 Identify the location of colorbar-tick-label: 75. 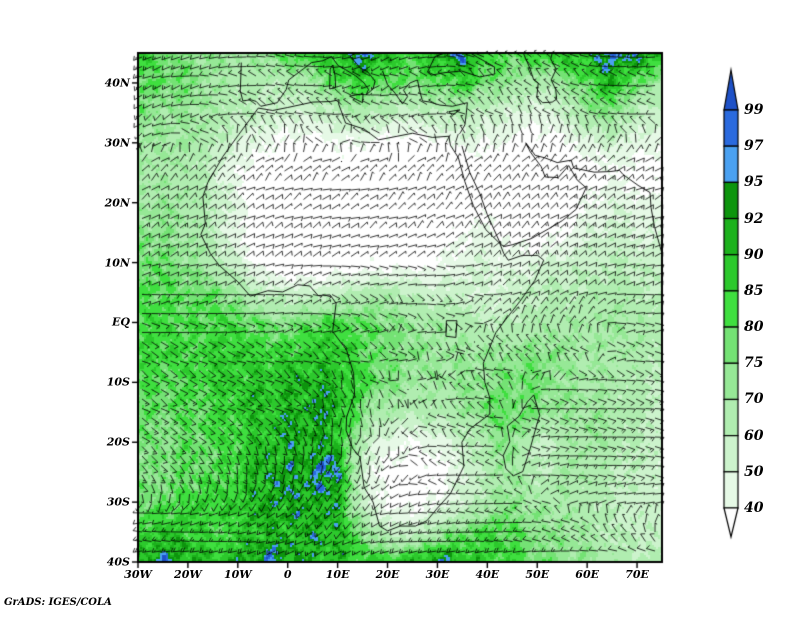
(754, 363).